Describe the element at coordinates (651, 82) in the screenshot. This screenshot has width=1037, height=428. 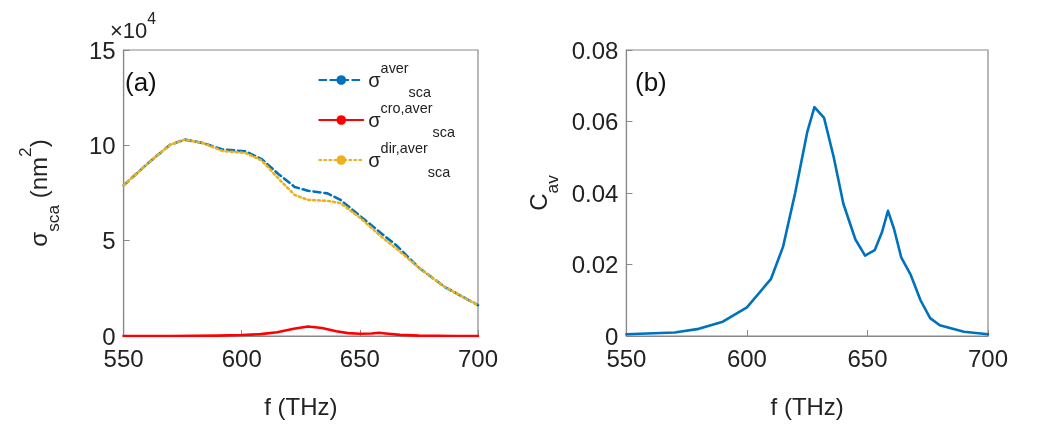
I see `text: (b)` at that location.